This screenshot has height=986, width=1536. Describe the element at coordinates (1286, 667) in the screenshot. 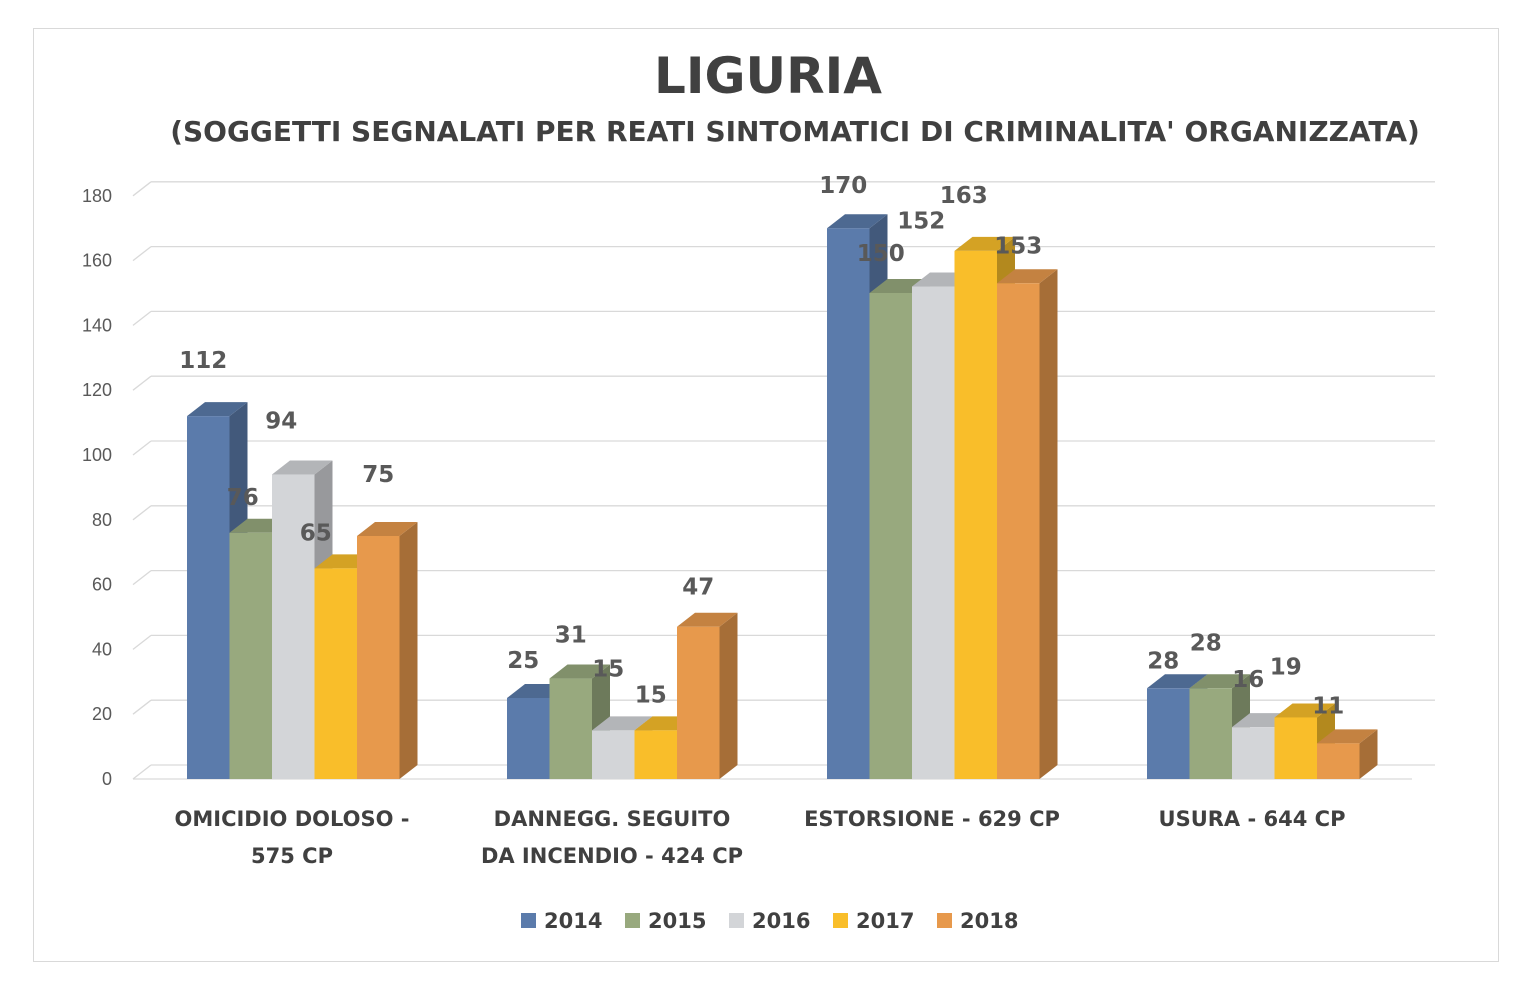

I see `data-label: 19` at that location.